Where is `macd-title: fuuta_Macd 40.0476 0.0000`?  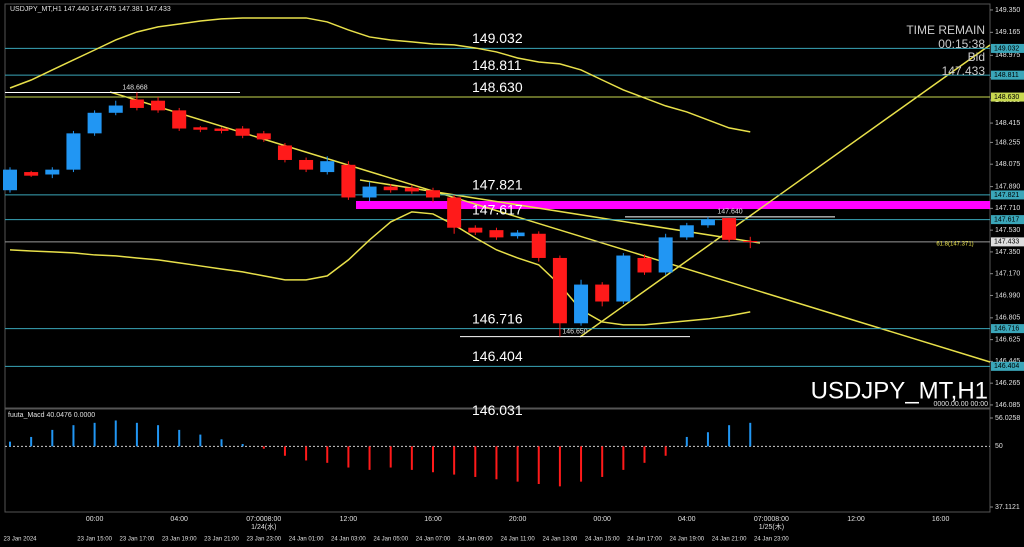
macd-title: fuuta_Macd 40.0476 0.0000 is located at coordinates (51, 415).